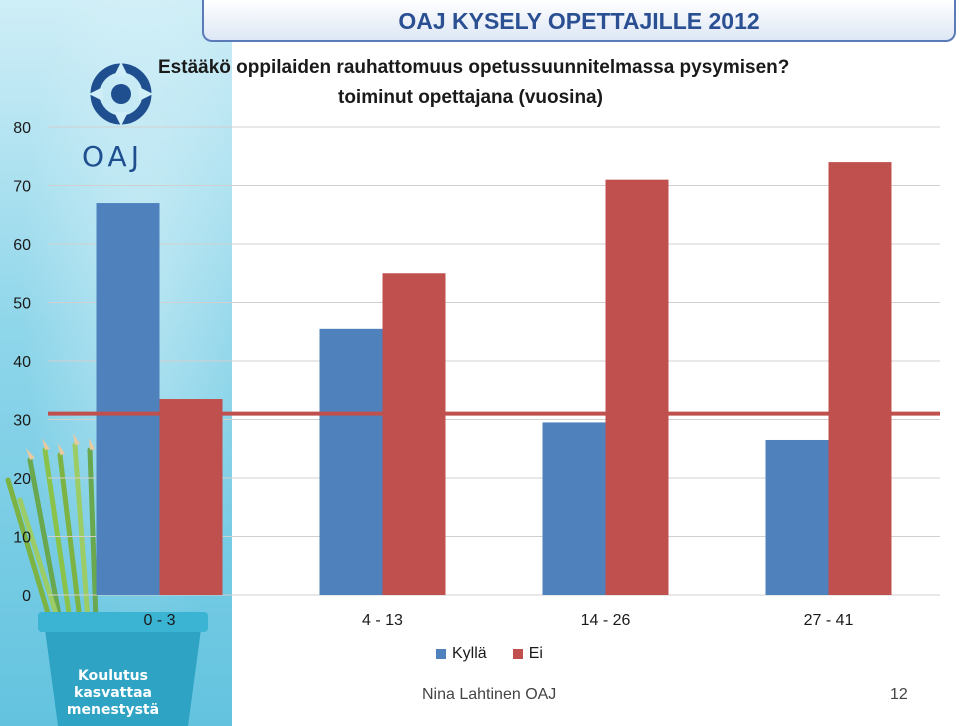  What do you see at coordinates (22, 538) in the screenshot?
I see `y-tick-label: 10` at bounding box center [22, 538].